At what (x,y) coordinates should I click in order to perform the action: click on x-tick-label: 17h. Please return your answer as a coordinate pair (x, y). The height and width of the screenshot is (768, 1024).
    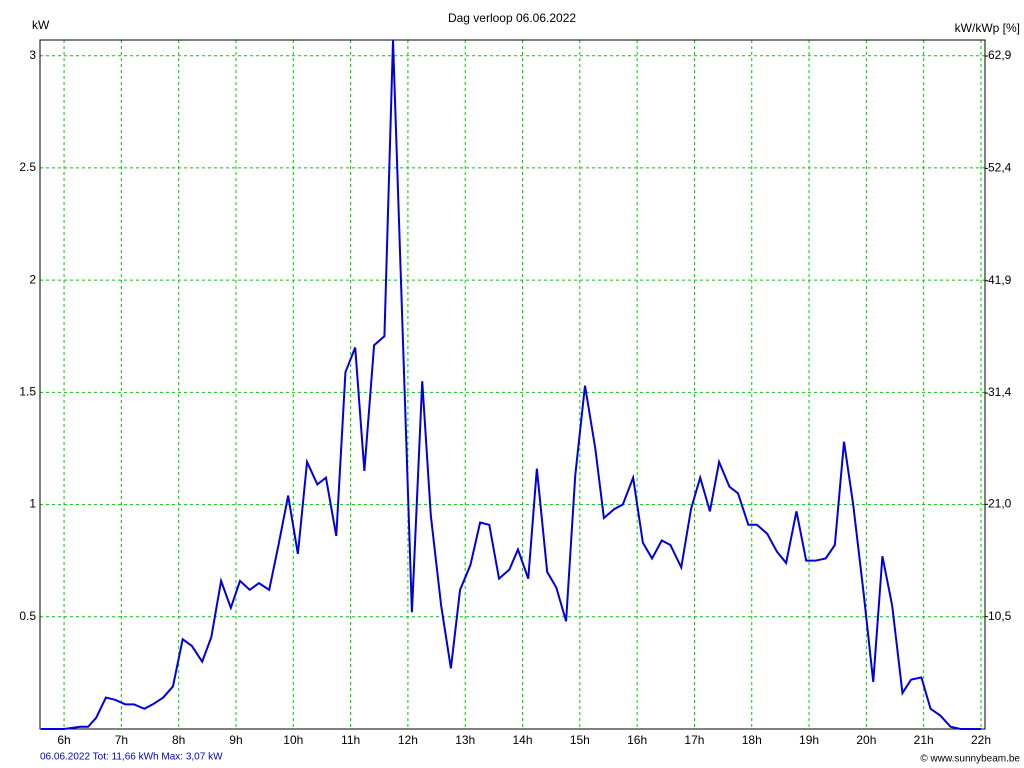
    Looking at the image, I should click on (694, 740).